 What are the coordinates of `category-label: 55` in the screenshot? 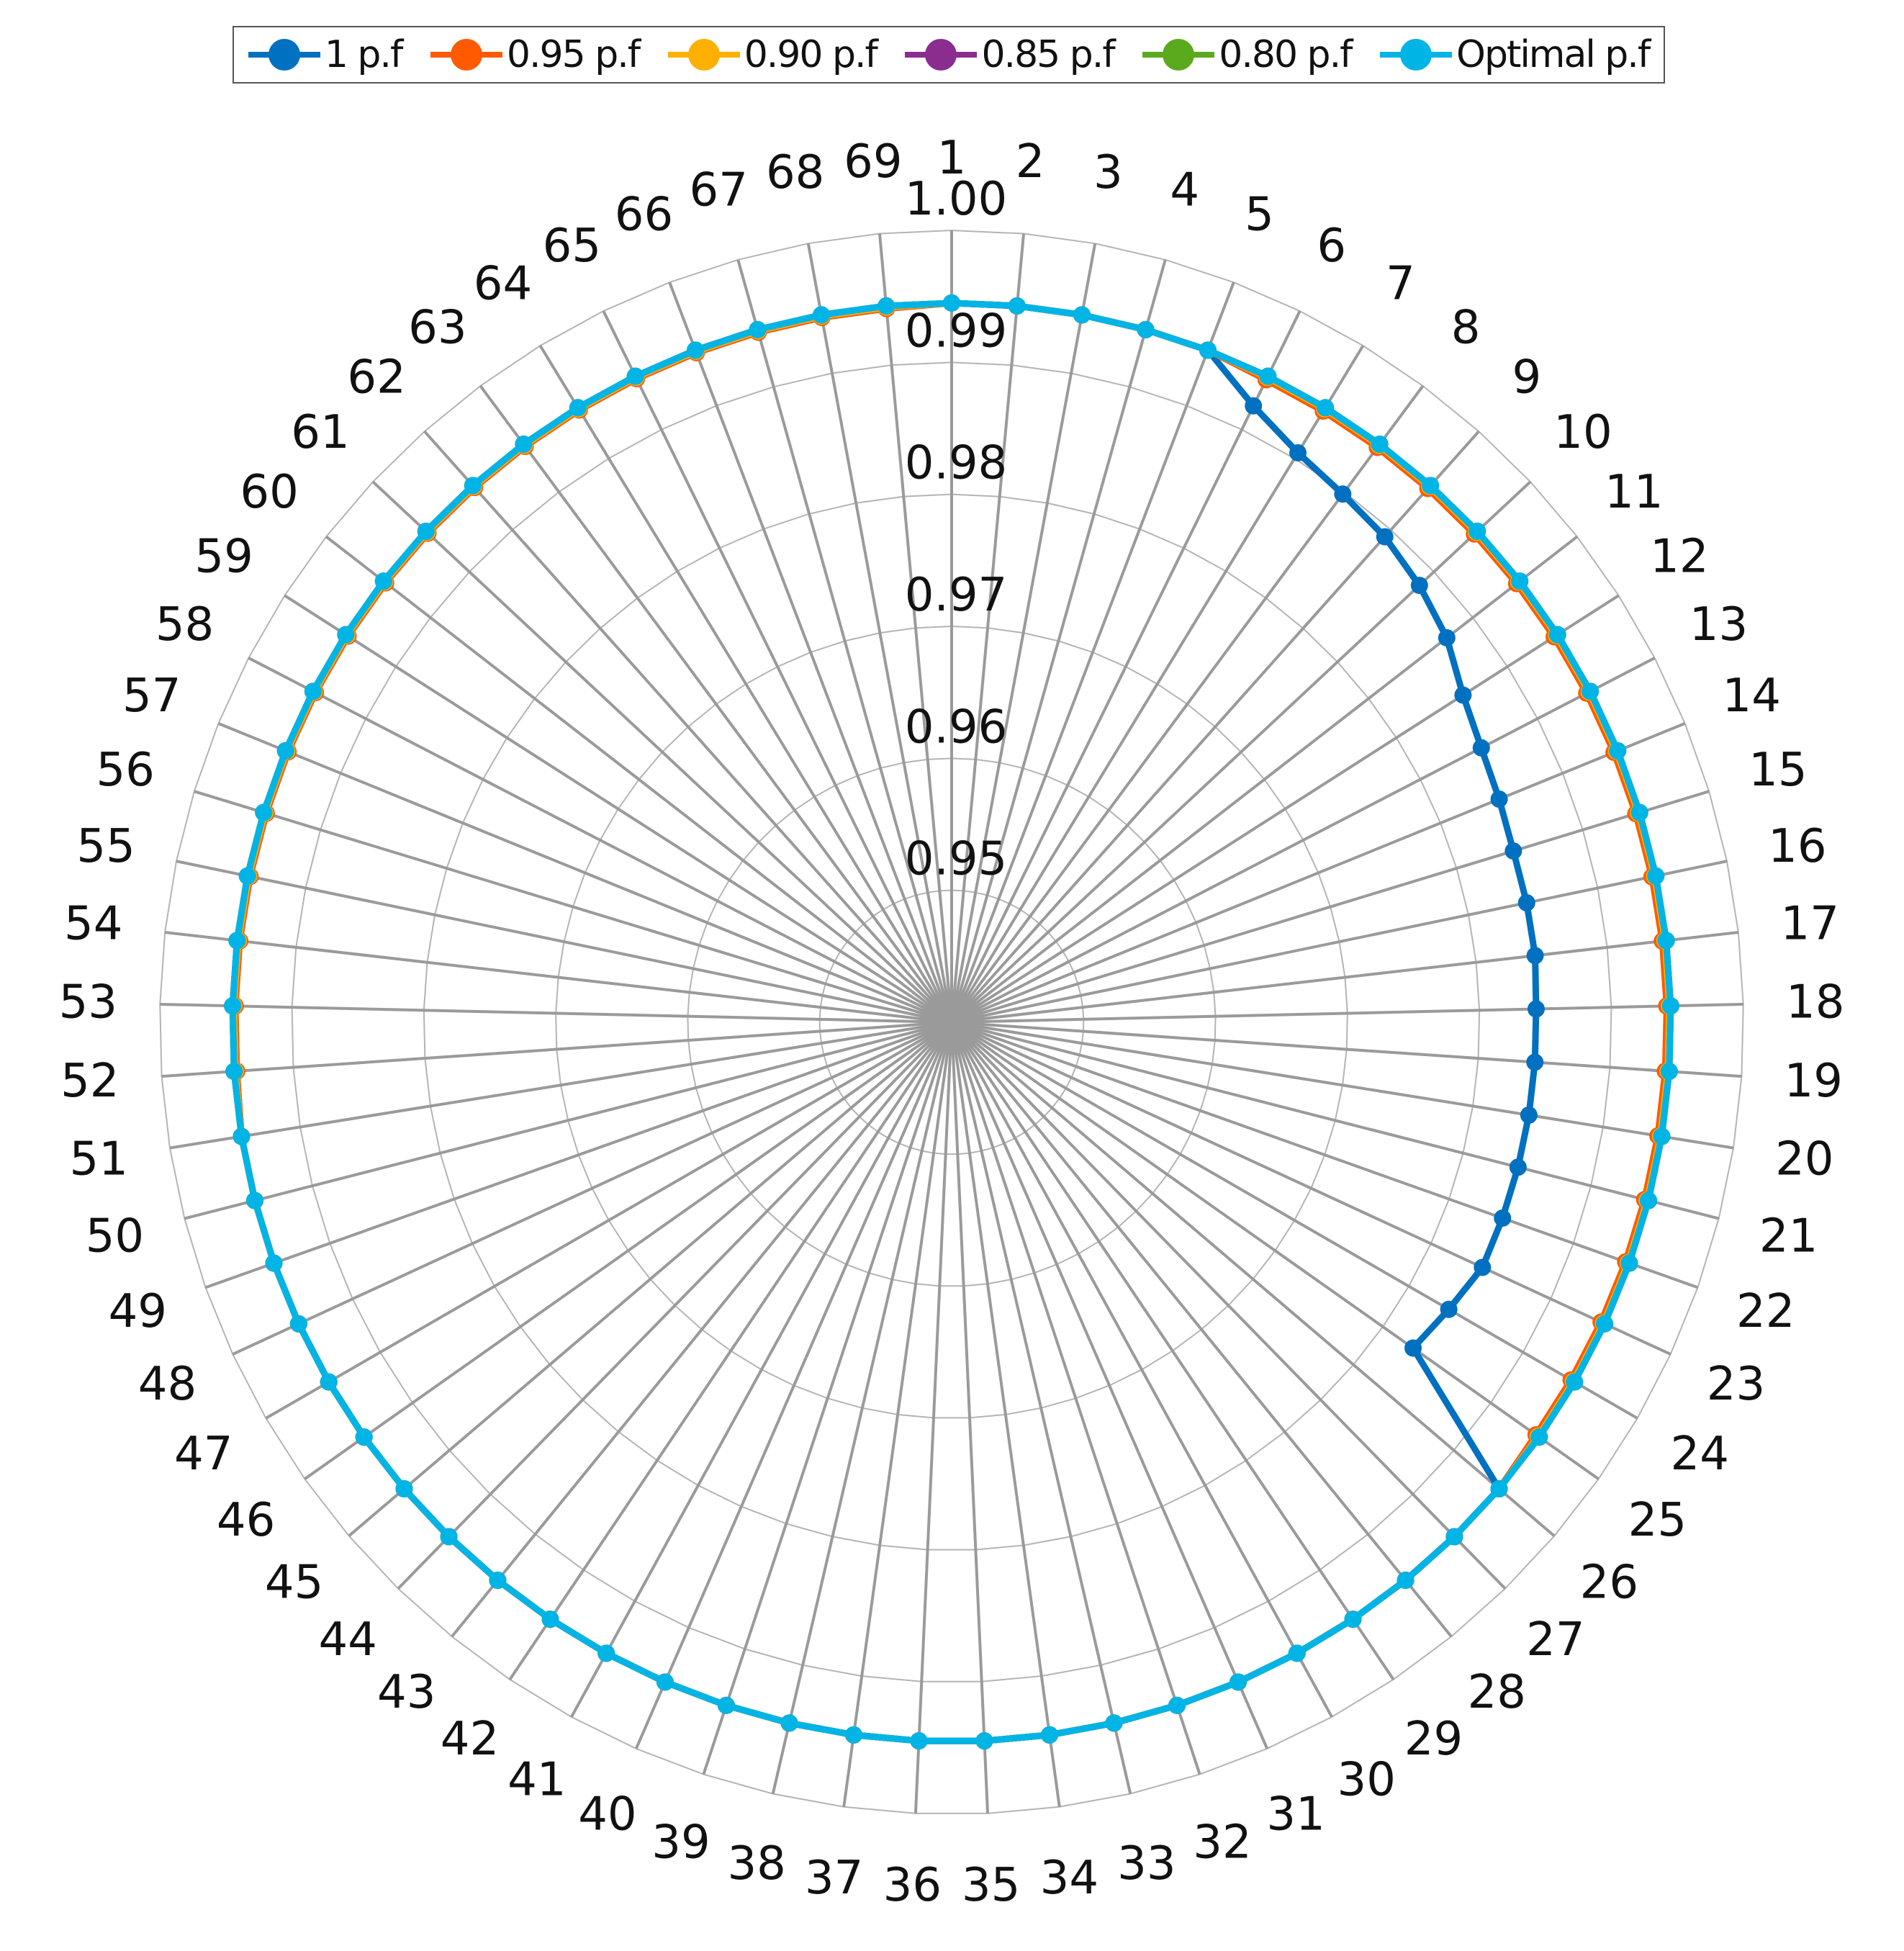 It's located at (105, 846).